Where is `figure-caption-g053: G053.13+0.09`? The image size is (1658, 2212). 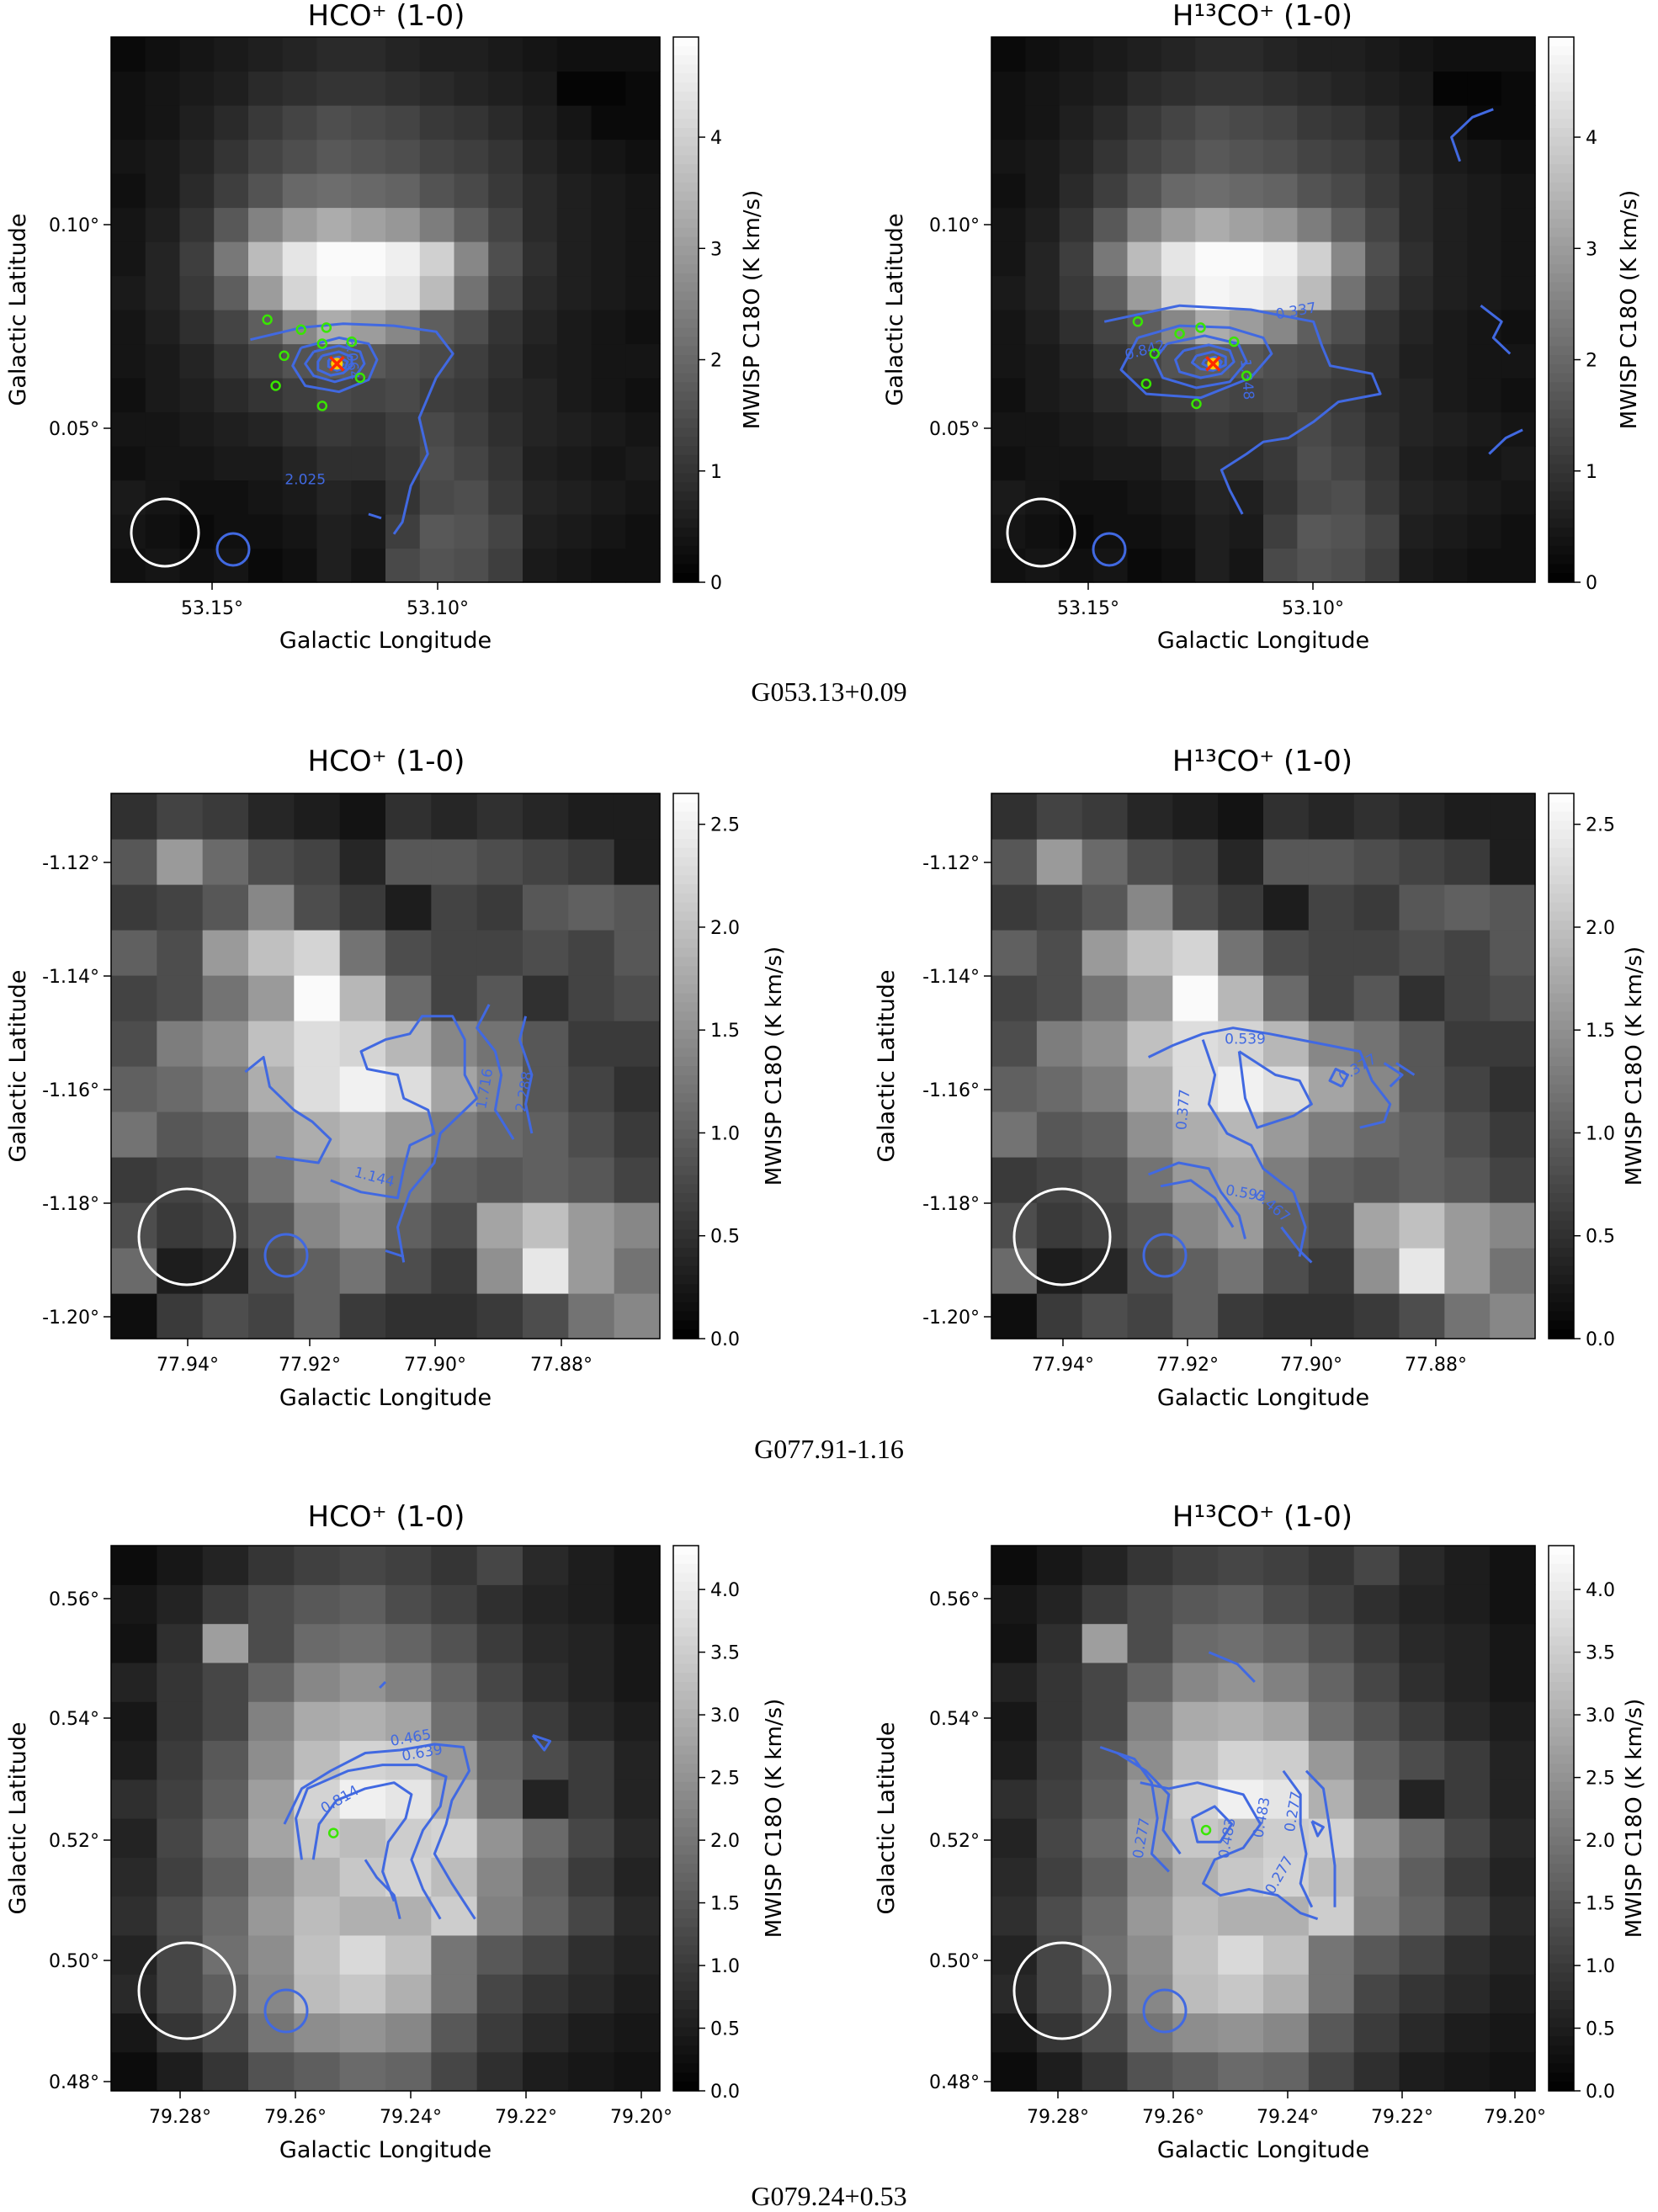 figure-caption-g053: G053.13+0.09 is located at coordinates (829, 691).